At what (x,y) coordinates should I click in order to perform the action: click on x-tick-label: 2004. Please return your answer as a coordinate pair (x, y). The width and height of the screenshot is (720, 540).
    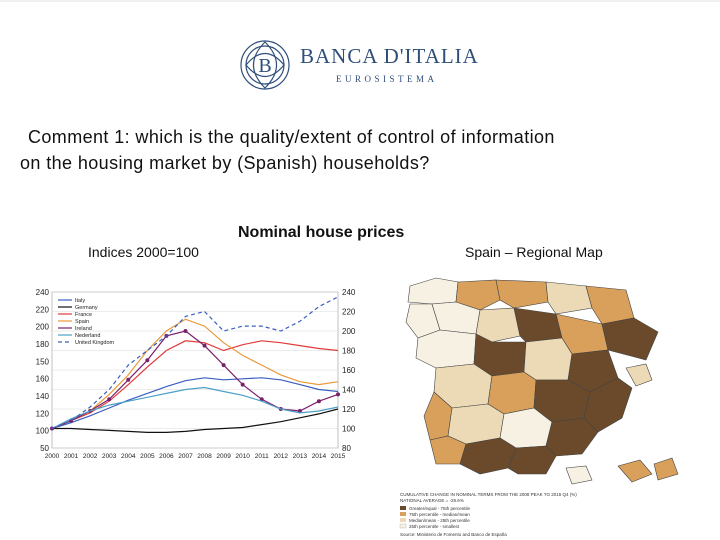
    Looking at the image, I should click on (128, 456).